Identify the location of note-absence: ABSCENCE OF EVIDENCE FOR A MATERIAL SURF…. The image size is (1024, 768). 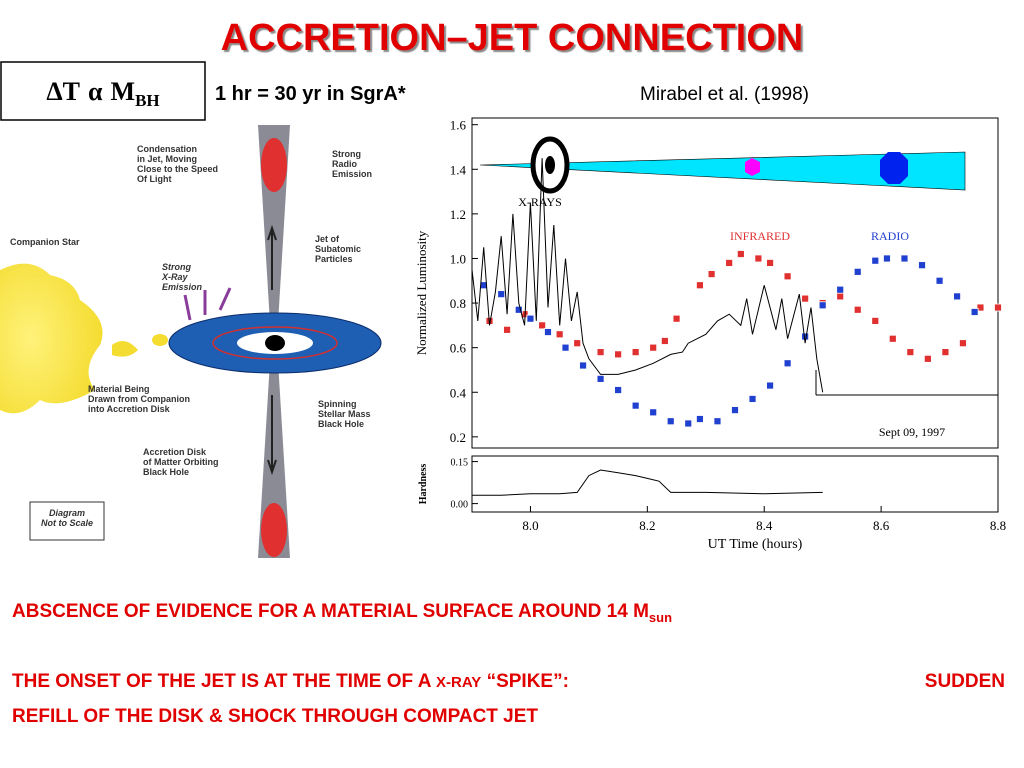
(342, 613).